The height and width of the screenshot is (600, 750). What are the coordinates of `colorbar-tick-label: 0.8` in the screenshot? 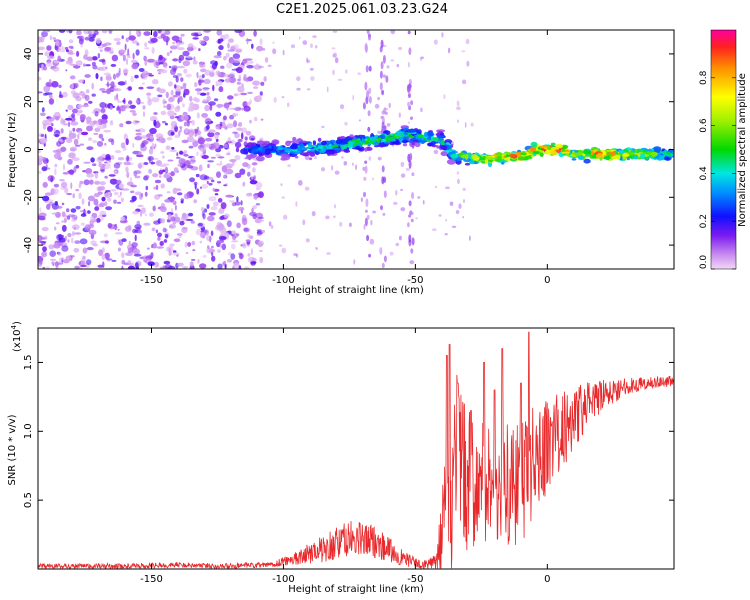 It's located at (704, 77).